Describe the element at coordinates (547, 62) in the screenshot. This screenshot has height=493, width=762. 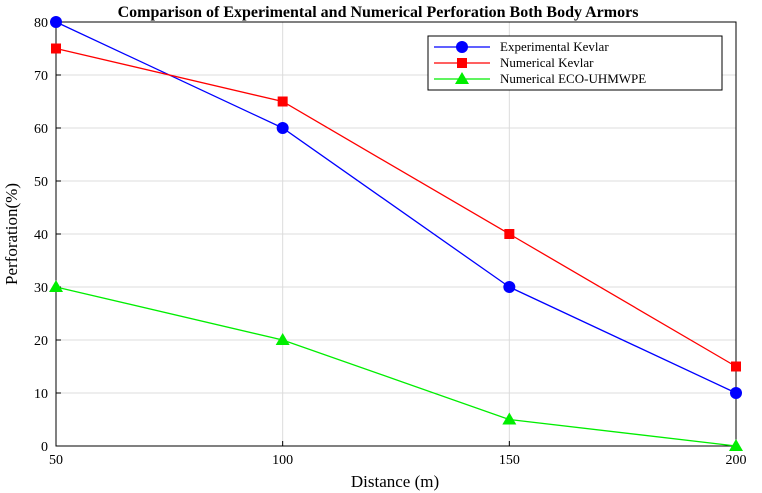
I see `legend-label-numerical-kevlar: Numerical Kevlar` at that location.